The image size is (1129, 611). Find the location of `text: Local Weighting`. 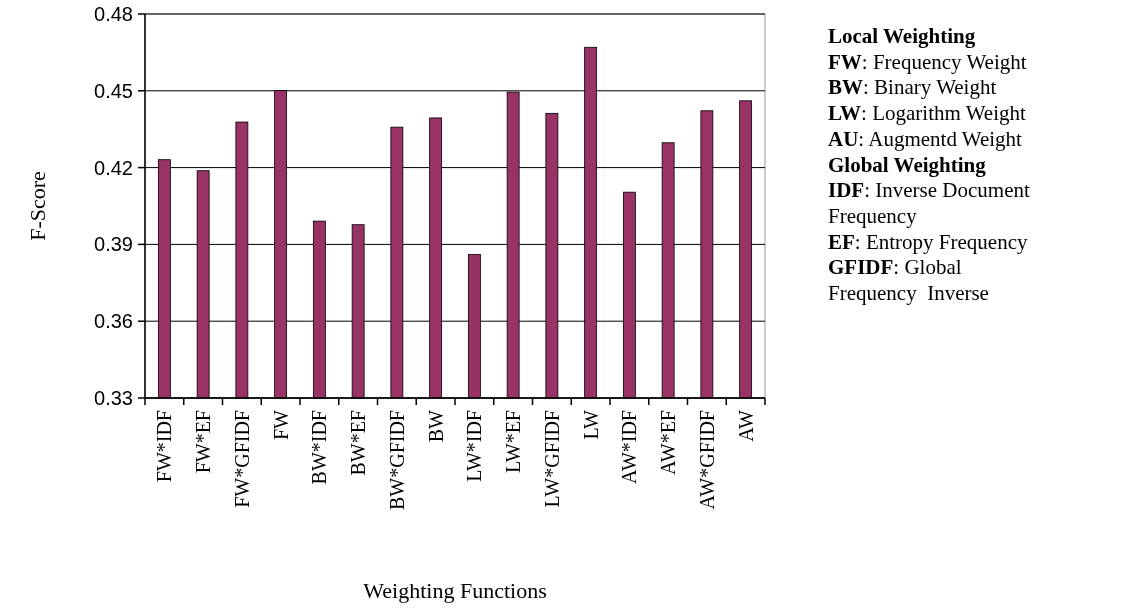

text: Local Weighting is located at coordinates (902, 36).